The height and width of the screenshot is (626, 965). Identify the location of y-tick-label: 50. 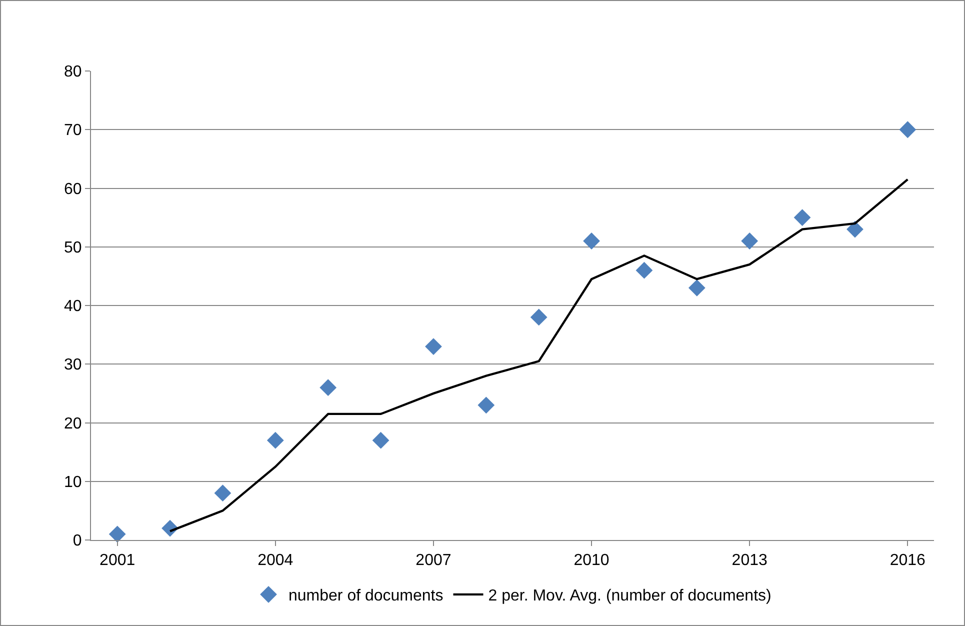
(73, 247).